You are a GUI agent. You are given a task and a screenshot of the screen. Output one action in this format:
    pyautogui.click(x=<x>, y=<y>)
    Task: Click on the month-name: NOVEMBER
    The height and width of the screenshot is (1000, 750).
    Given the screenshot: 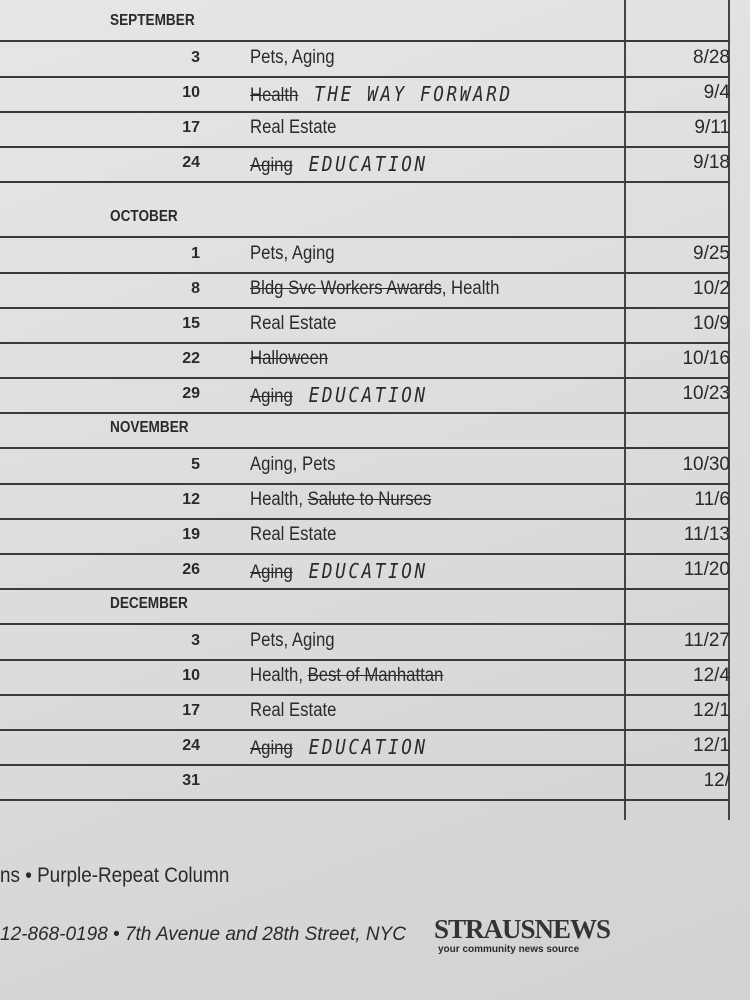 What is the action you would take?
    pyautogui.click(x=149, y=427)
    